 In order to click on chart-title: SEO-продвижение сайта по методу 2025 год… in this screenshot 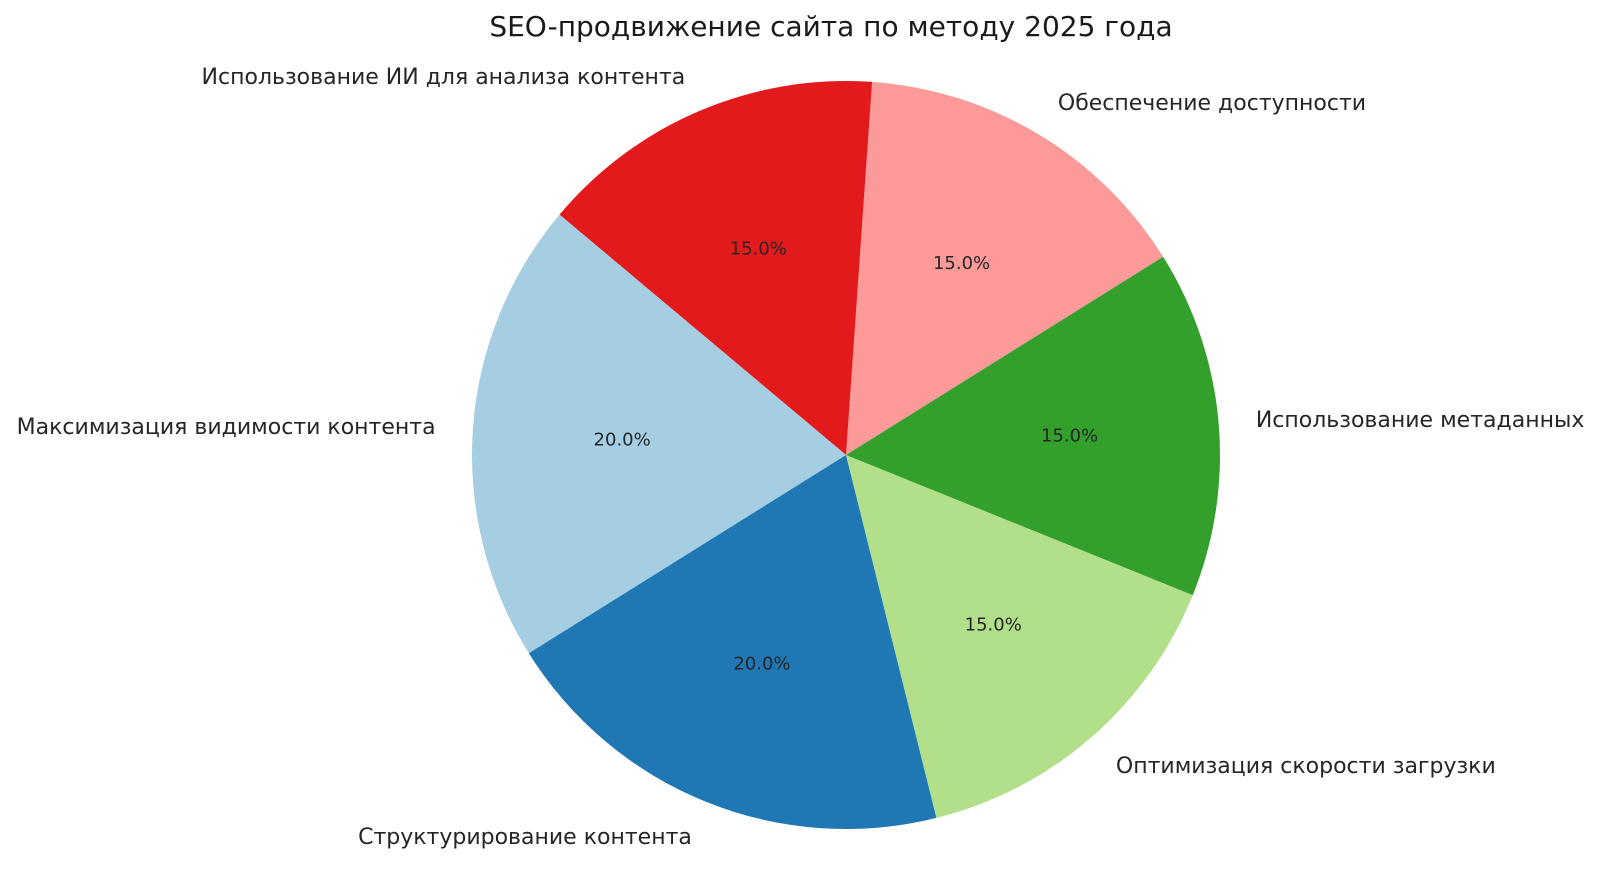, I will do `click(830, 26)`.